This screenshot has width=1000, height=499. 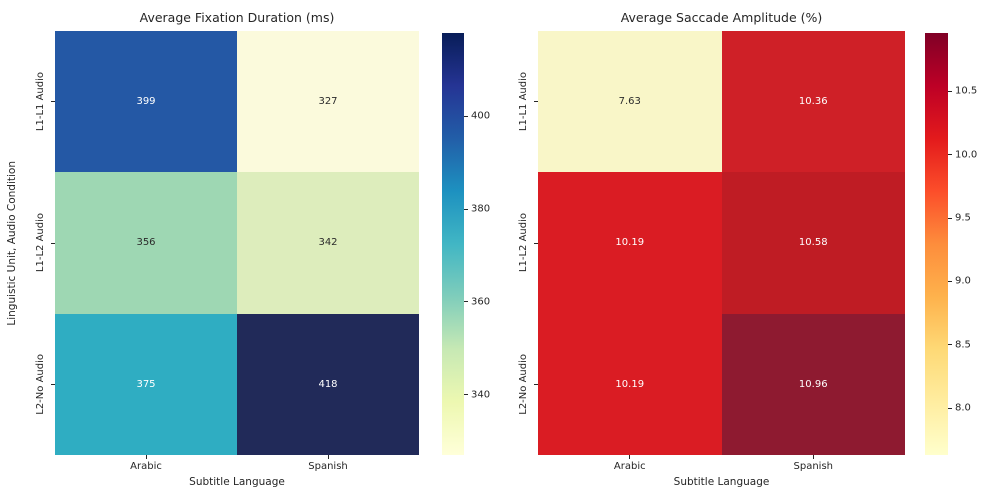 What do you see at coordinates (146, 243) in the screenshot?
I see `heatmap-cell: 356` at bounding box center [146, 243].